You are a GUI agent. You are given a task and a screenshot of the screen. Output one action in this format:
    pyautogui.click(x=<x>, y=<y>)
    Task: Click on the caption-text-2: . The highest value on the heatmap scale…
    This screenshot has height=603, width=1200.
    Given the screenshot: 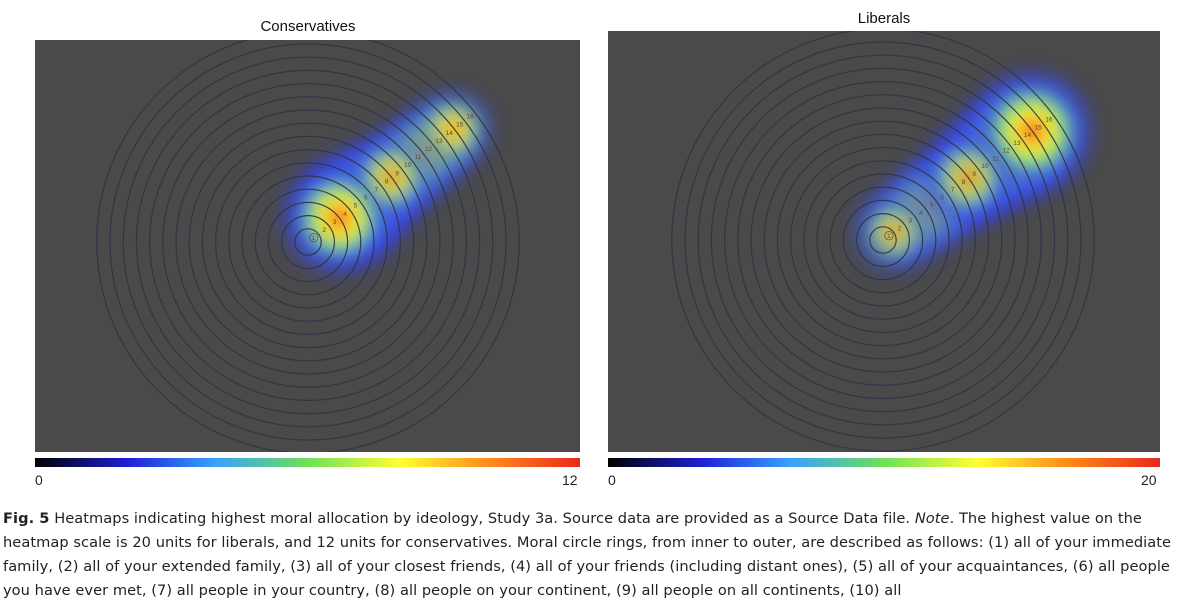 What is the action you would take?
    pyautogui.click(x=587, y=554)
    